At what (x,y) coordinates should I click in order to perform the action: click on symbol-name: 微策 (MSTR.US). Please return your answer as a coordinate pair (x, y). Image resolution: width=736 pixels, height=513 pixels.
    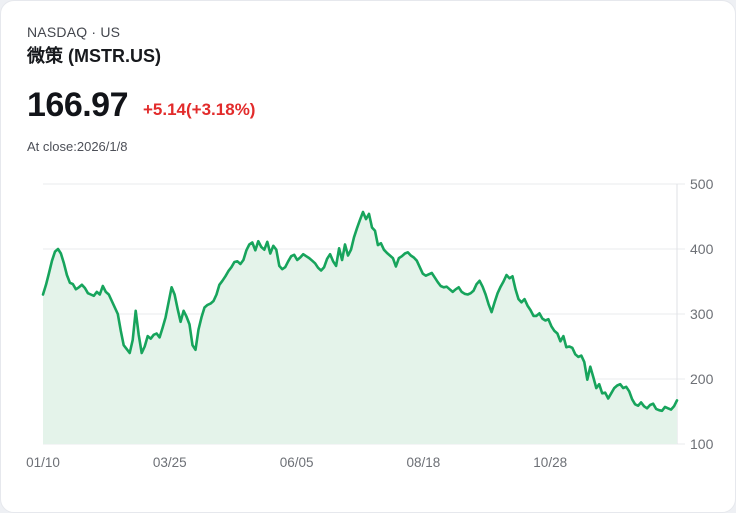
    Looking at the image, I should click on (94, 56).